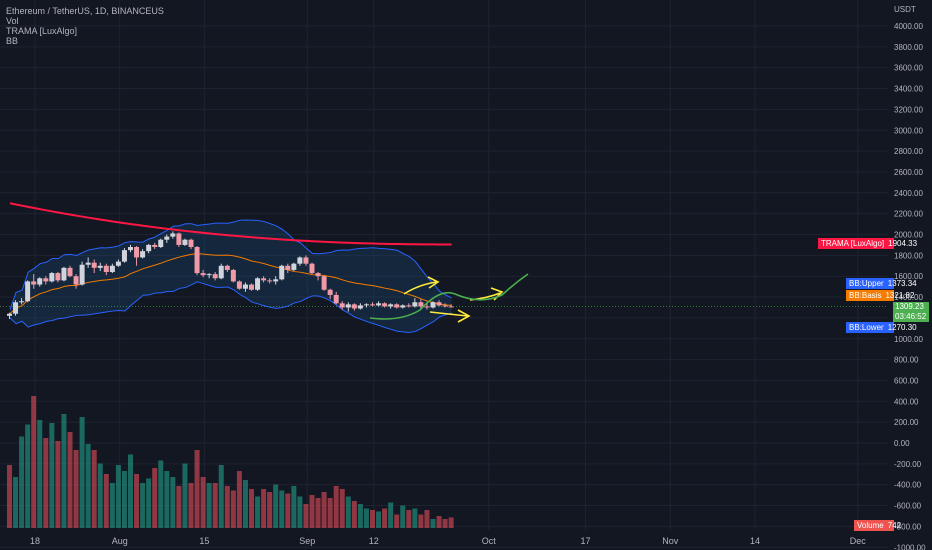 This screenshot has height=550, width=932. What do you see at coordinates (42, 31) in the screenshot?
I see `legend-trama: TRAMA [LuxAlgo]` at bounding box center [42, 31].